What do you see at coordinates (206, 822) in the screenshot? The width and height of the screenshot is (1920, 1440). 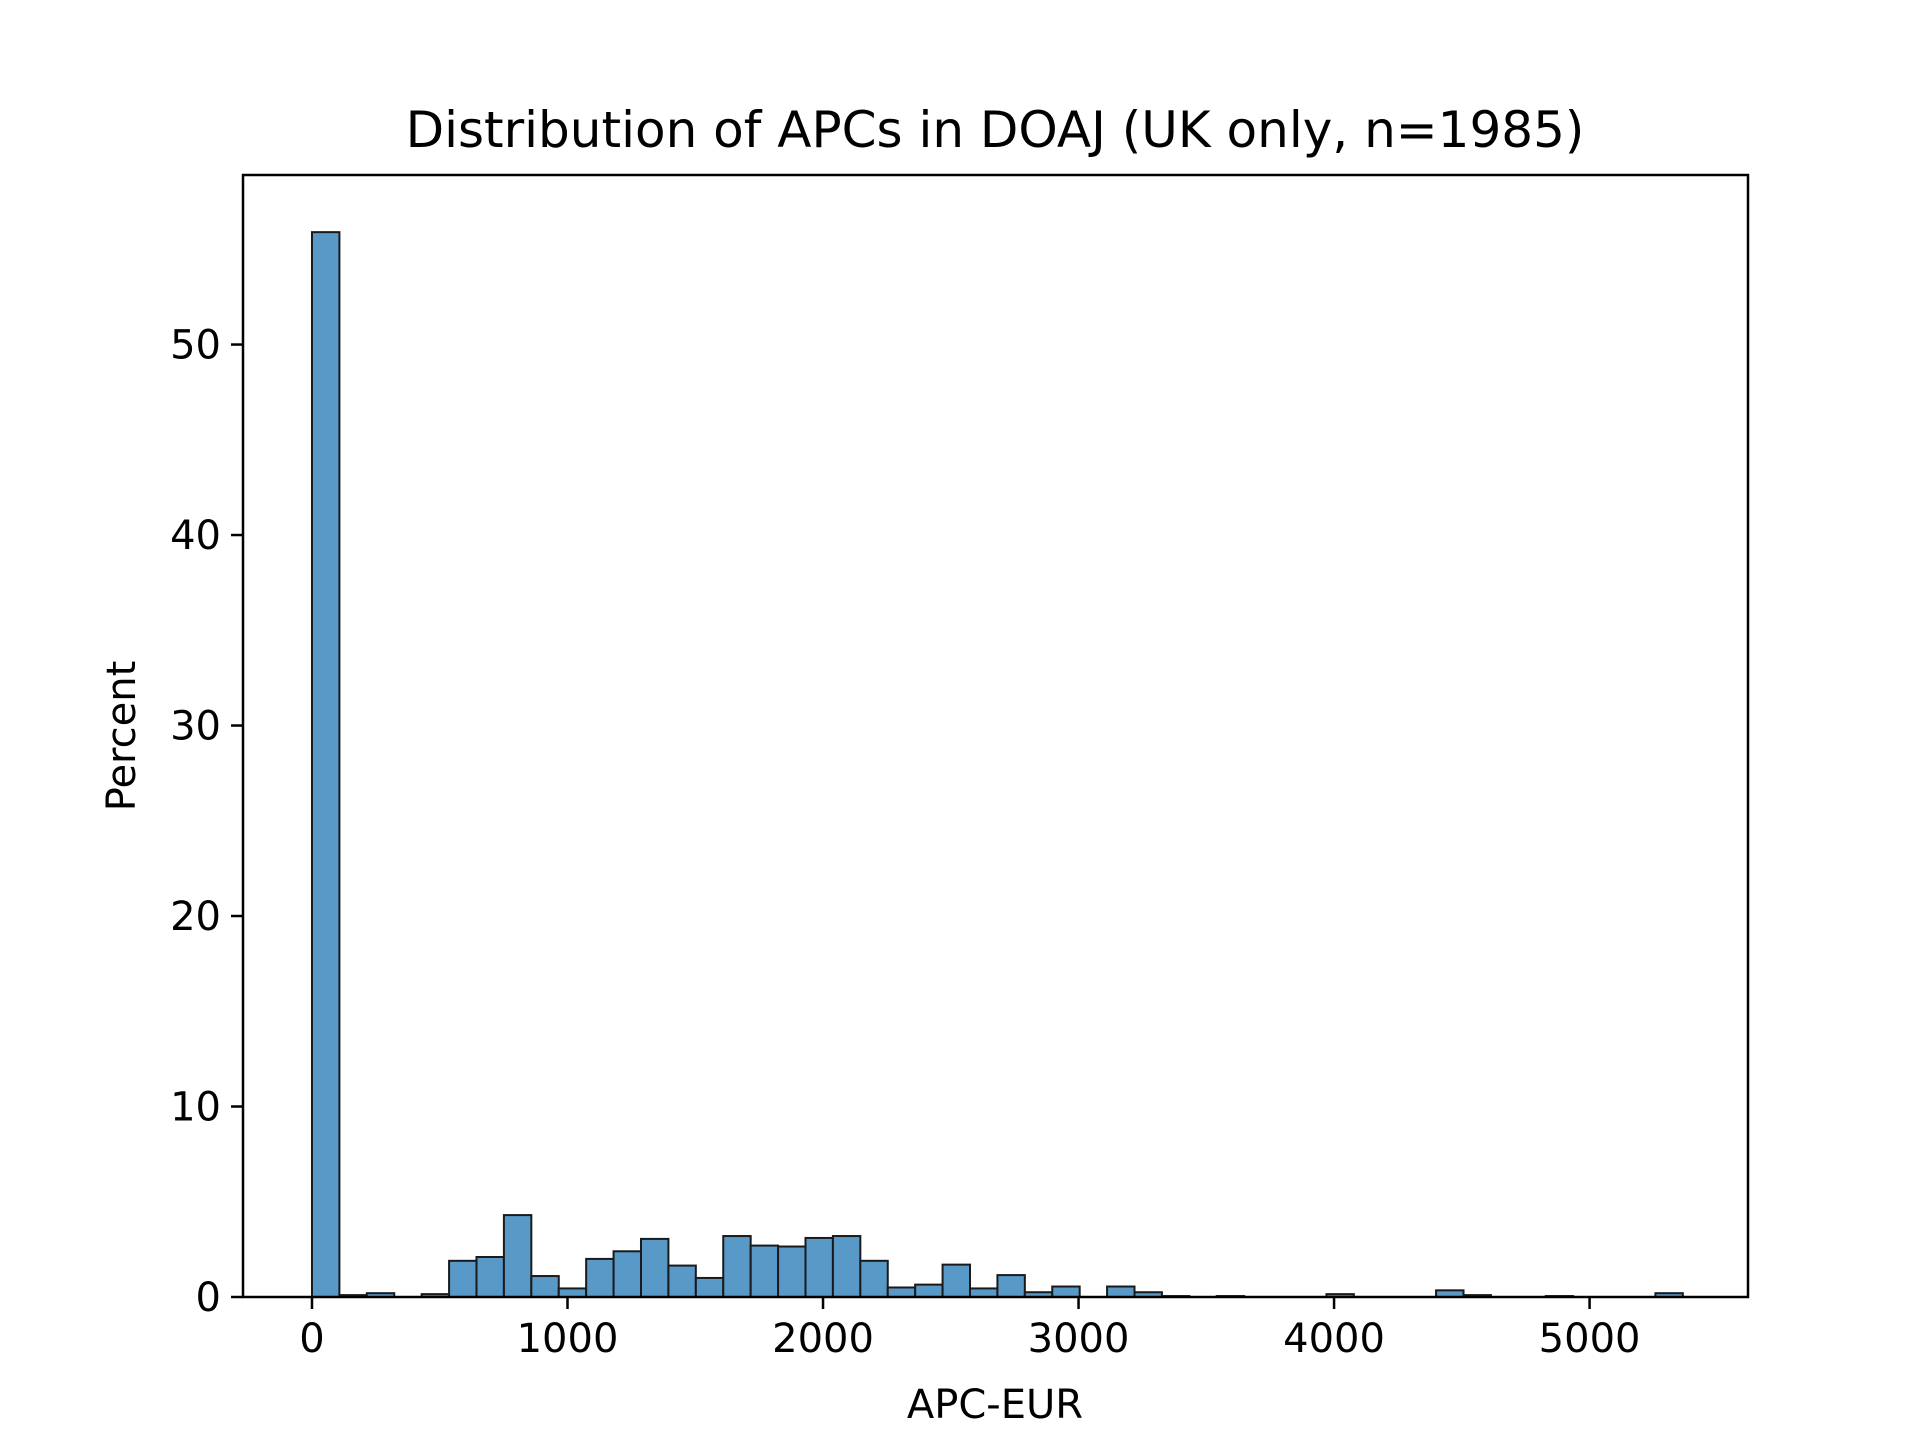 I see `y-axis-ticks: 0 10 20 30 40 50` at bounding box center [206, 822].